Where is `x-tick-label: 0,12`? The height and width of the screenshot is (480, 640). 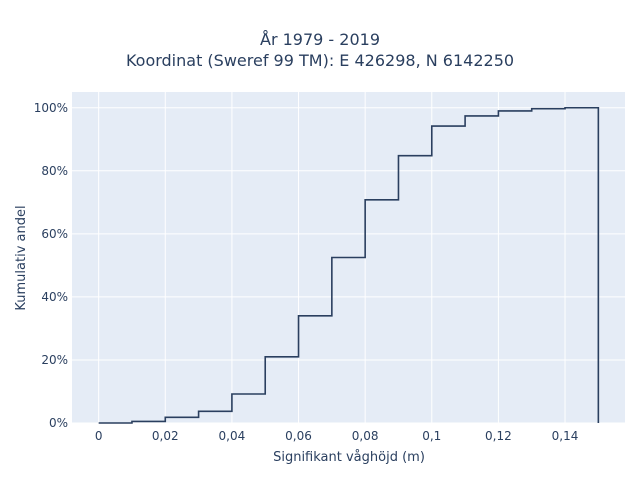
x-tick-label: 0,12 is located at coordinates (498, 436).